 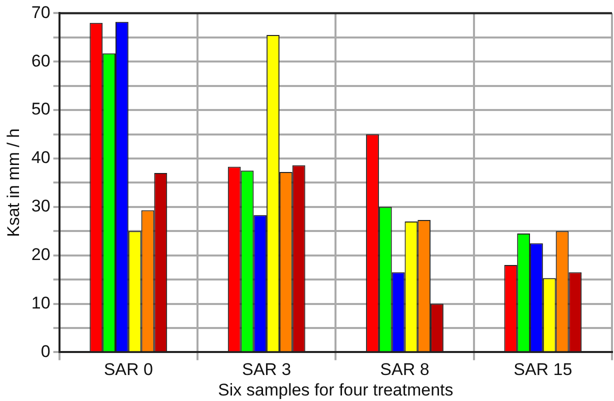 What do you see at coordinates (405, 370) in the screenshot?
I see `x-tick-label: SAR 8` at bounding box center [405, 370].